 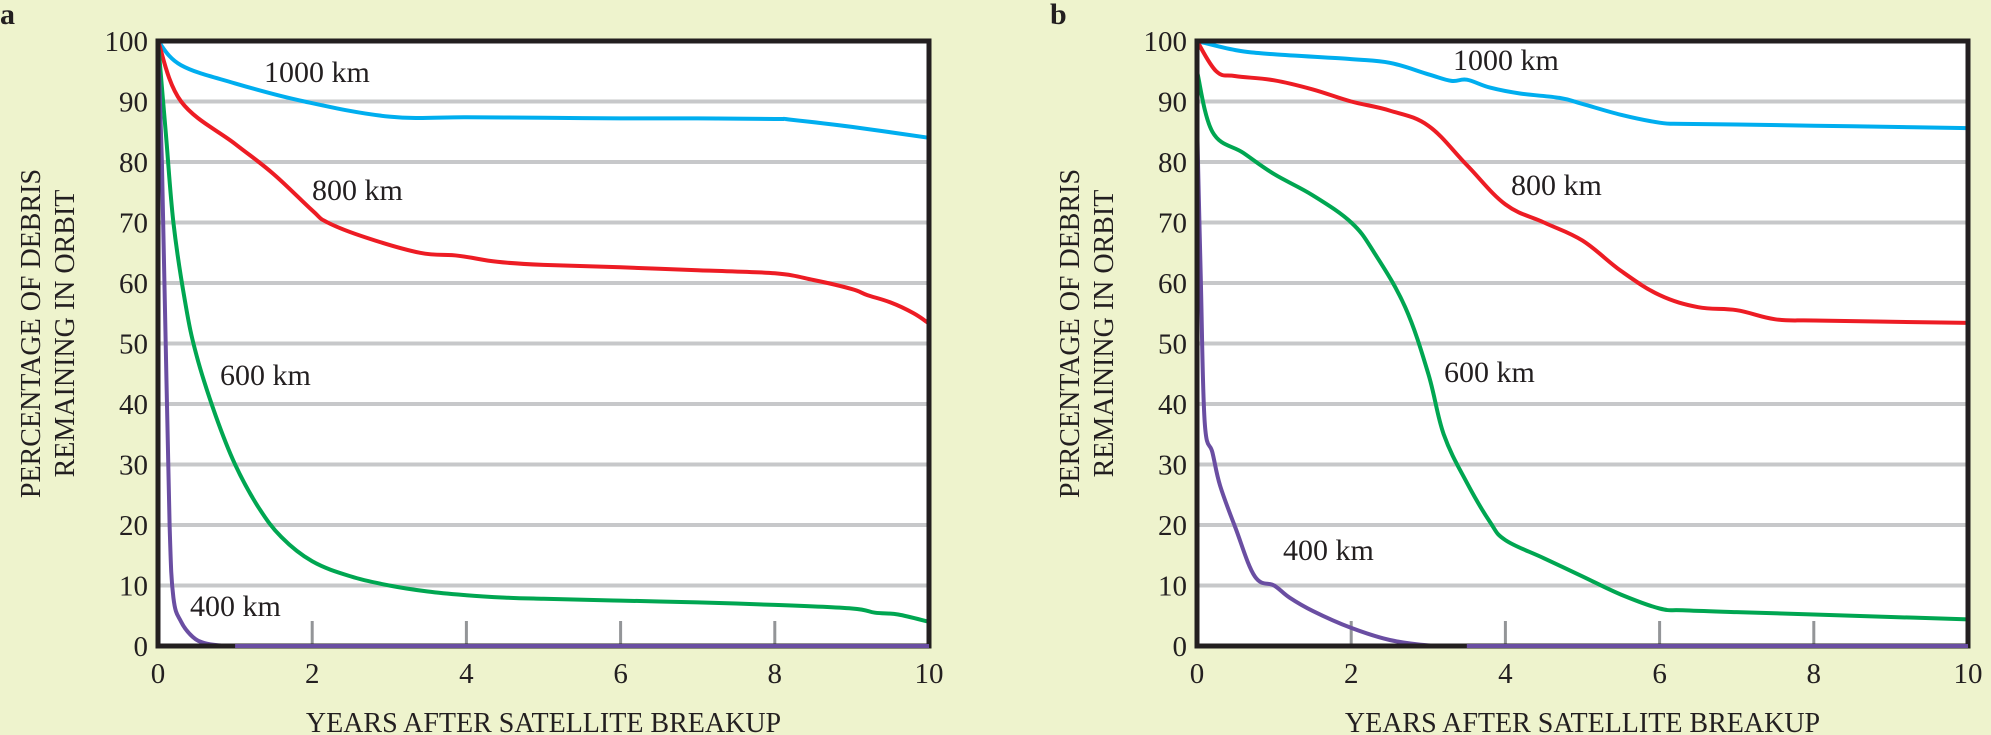 I want to click on panel-letter-b: b, so click(x=1058, y=15).